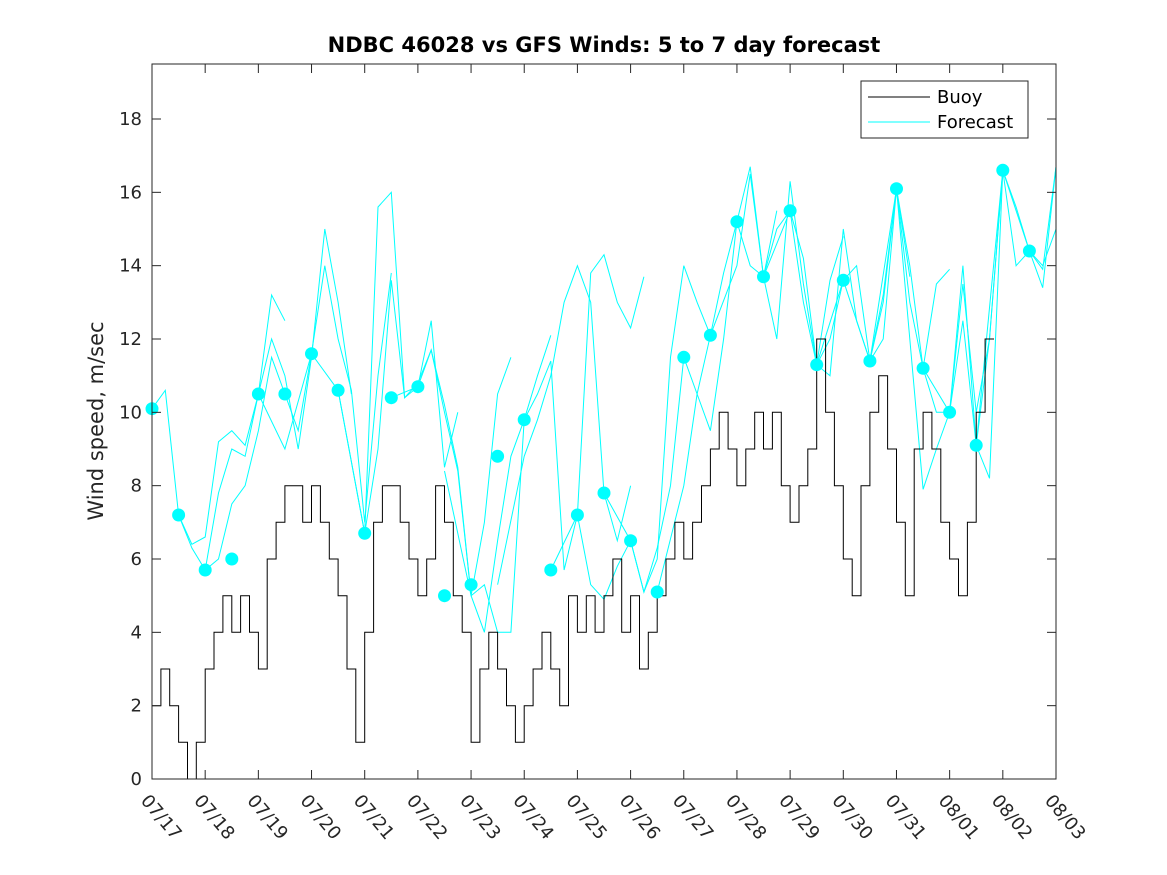 The image size is (1167, 875). Describe the element at coordinates (320, 817) in the screenshot. I see `x-tick-label: 07/20` at that location.